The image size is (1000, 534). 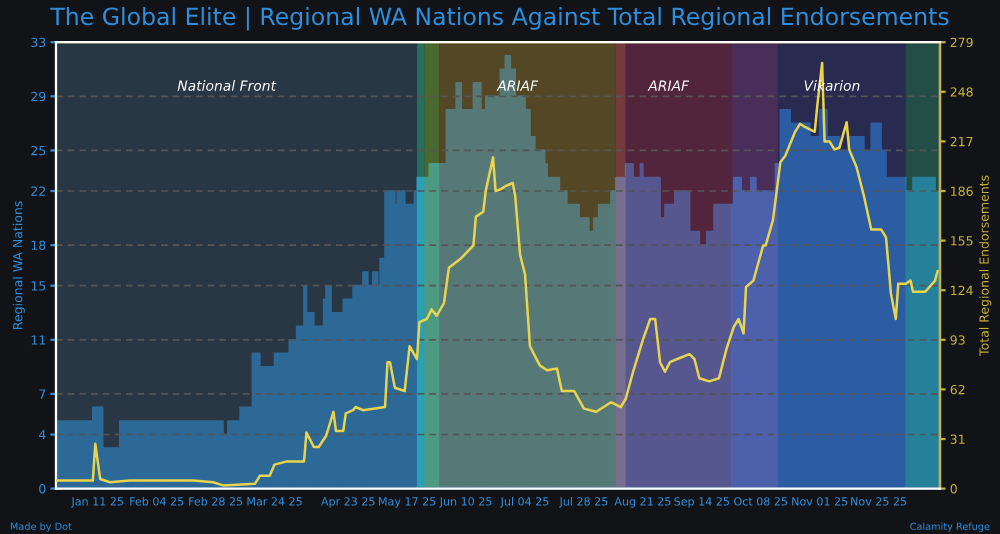 I want to click on chart-title: The Global Elite | Regional WA Nations Against Total Regional Endorsements, so click(x=499, y=18).